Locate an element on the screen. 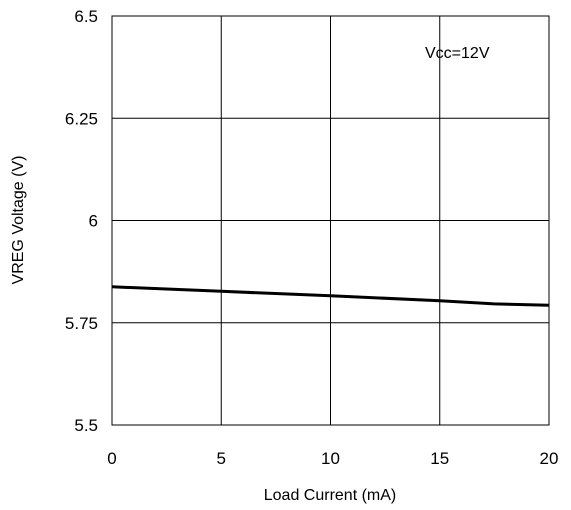 The image size is (571, 510). x-tick-labels: 0 5 10 15 20 is located at coordinates (332, 458).